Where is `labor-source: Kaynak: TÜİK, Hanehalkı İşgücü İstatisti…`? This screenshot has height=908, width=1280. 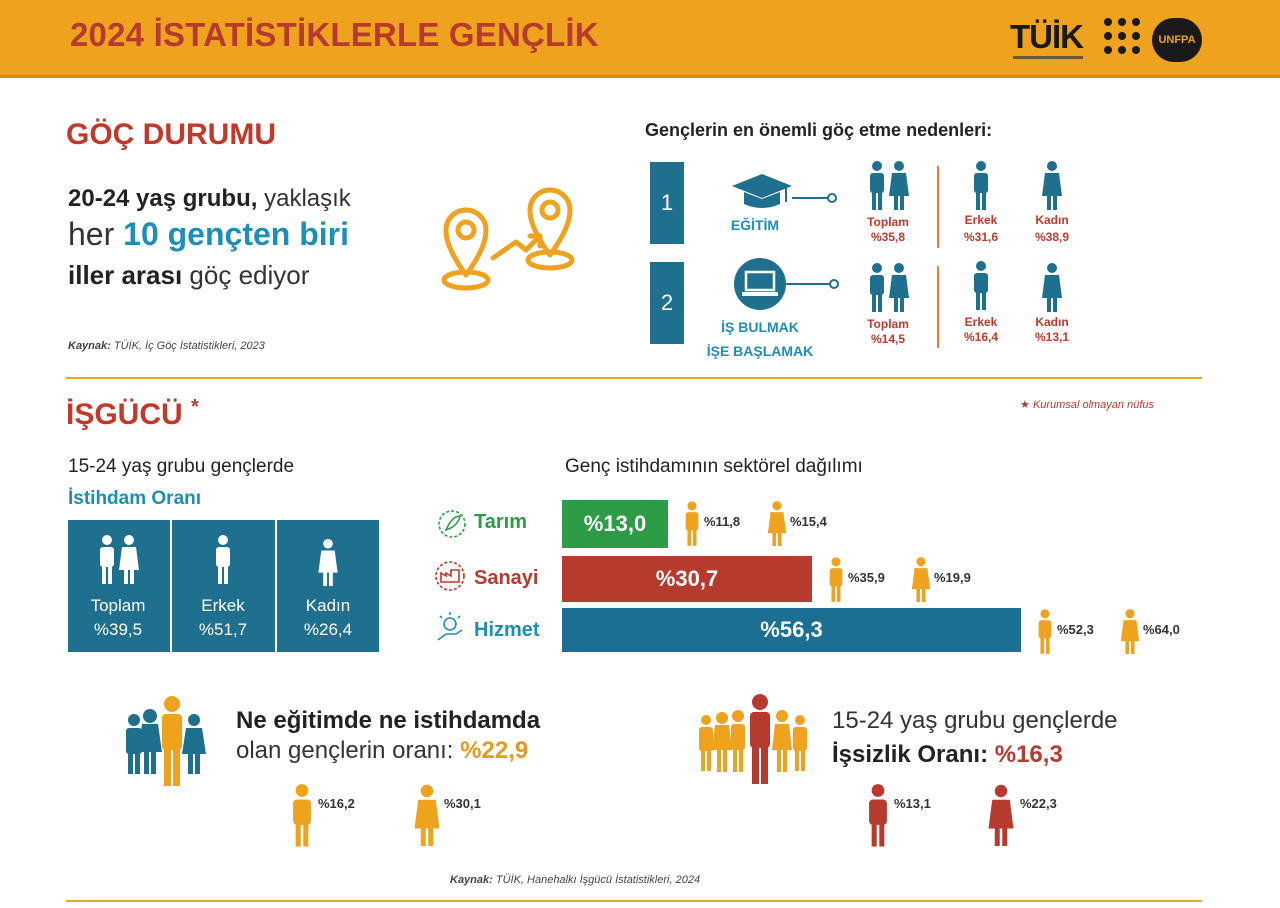 labor-source: Kaynak: TÜİK, Hanehalkı İşgücü İstatisti… is located at coordinates (575, 880).